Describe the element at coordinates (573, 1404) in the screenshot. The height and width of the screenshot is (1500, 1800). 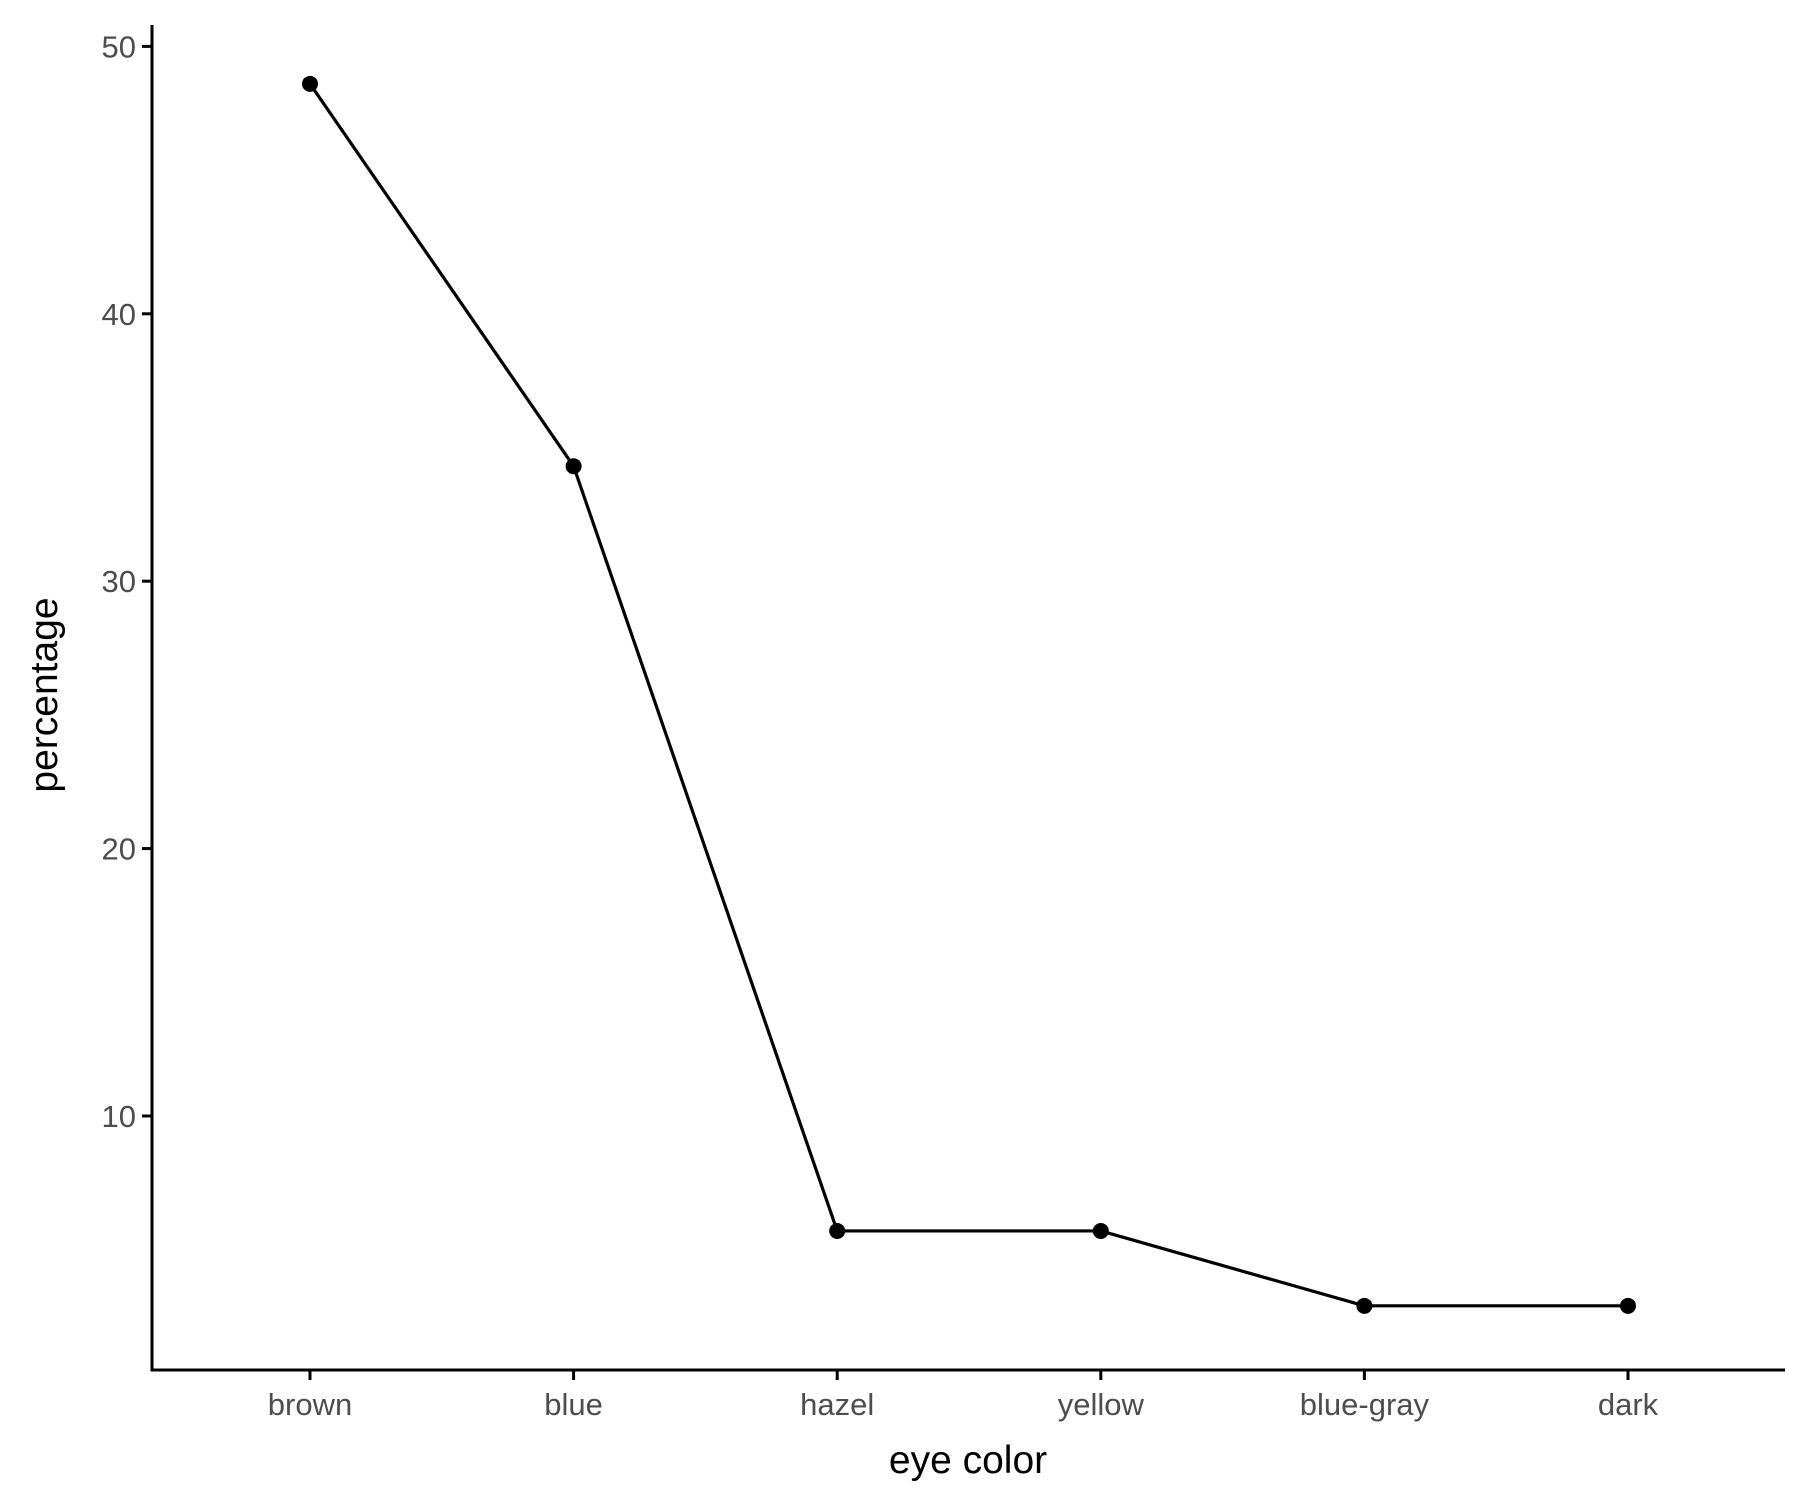
I see `x-tick-label: blue` at that location.